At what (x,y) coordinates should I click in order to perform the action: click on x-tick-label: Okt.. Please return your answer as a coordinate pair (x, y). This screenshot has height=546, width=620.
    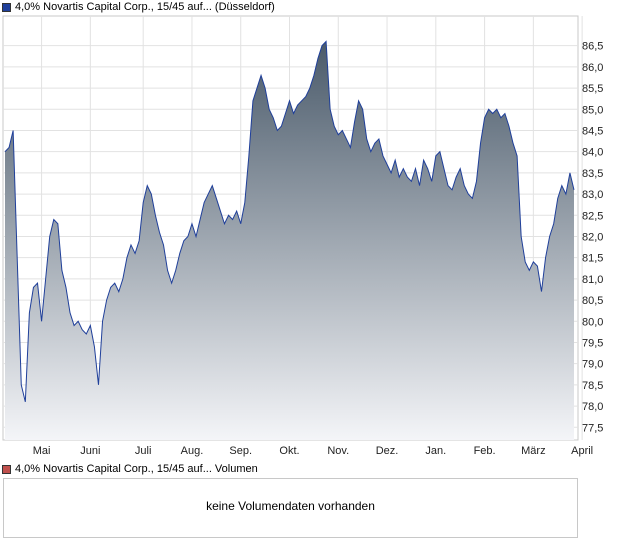
    Looking at the image, I should click on (289, 451).